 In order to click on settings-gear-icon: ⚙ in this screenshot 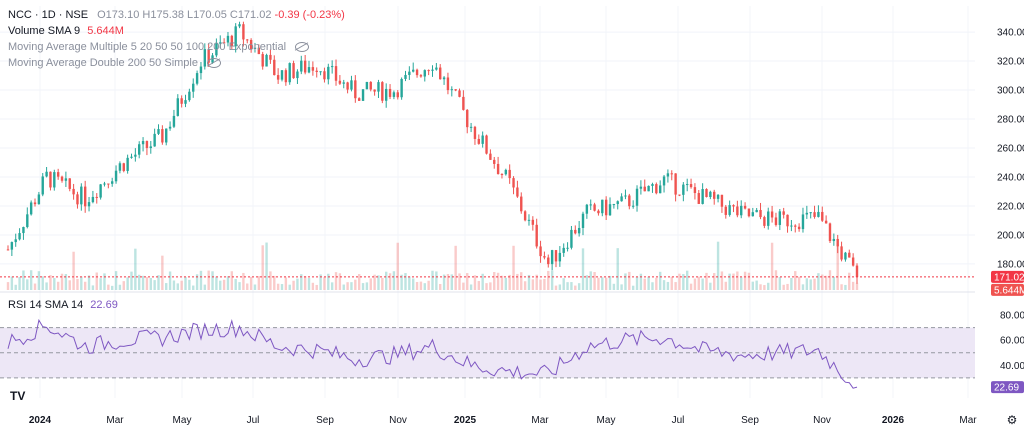, I will do `click(1012, 420)`.